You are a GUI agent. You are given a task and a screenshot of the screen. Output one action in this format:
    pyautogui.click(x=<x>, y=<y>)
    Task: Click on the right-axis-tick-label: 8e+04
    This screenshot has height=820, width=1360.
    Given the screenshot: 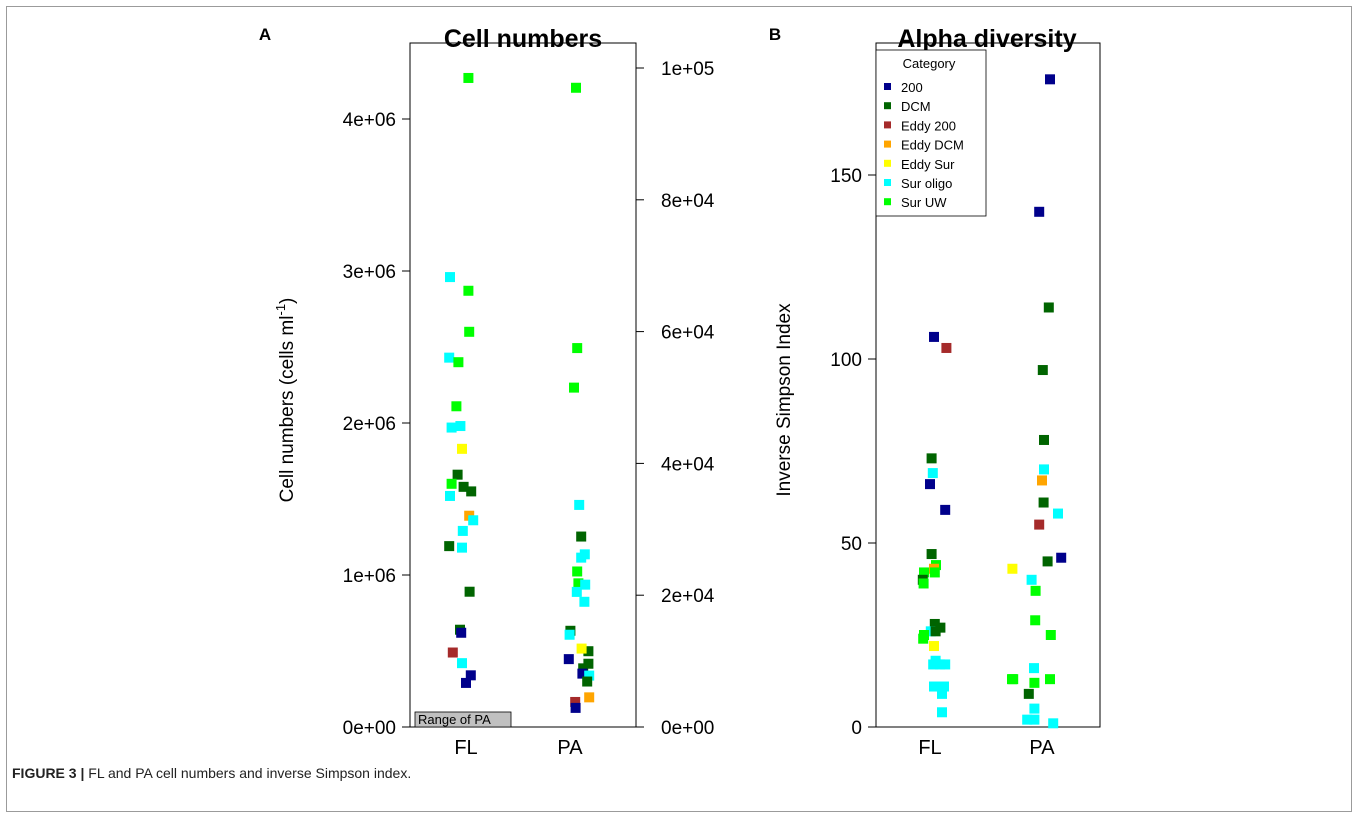 What is the action you would take?
    pyautogui.click(x=688, y=201)
    